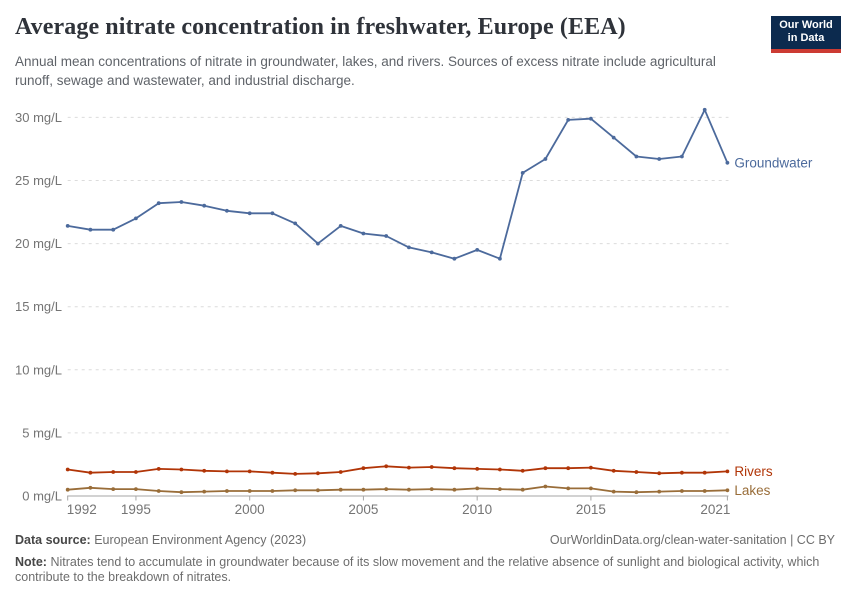  What do you see at coordinates (568, 488) in the screenshot?
I see `data-point-lakes-2014` at bounding box center [568, 488].